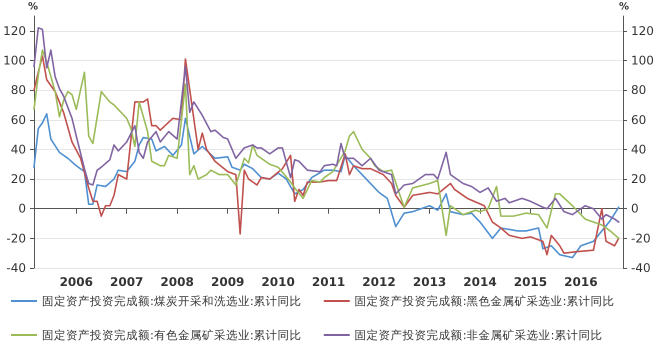 The height and width of the screenshot is (348, 667). Describe the element at coordinates (127, 282) in the screenshot. I see `x-tick-label: 2007` at that location.